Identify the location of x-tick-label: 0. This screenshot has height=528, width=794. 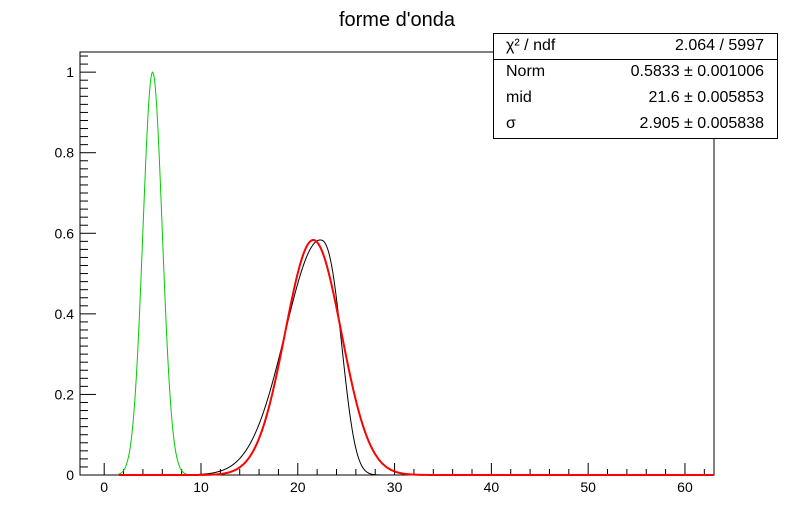
(104, 487).